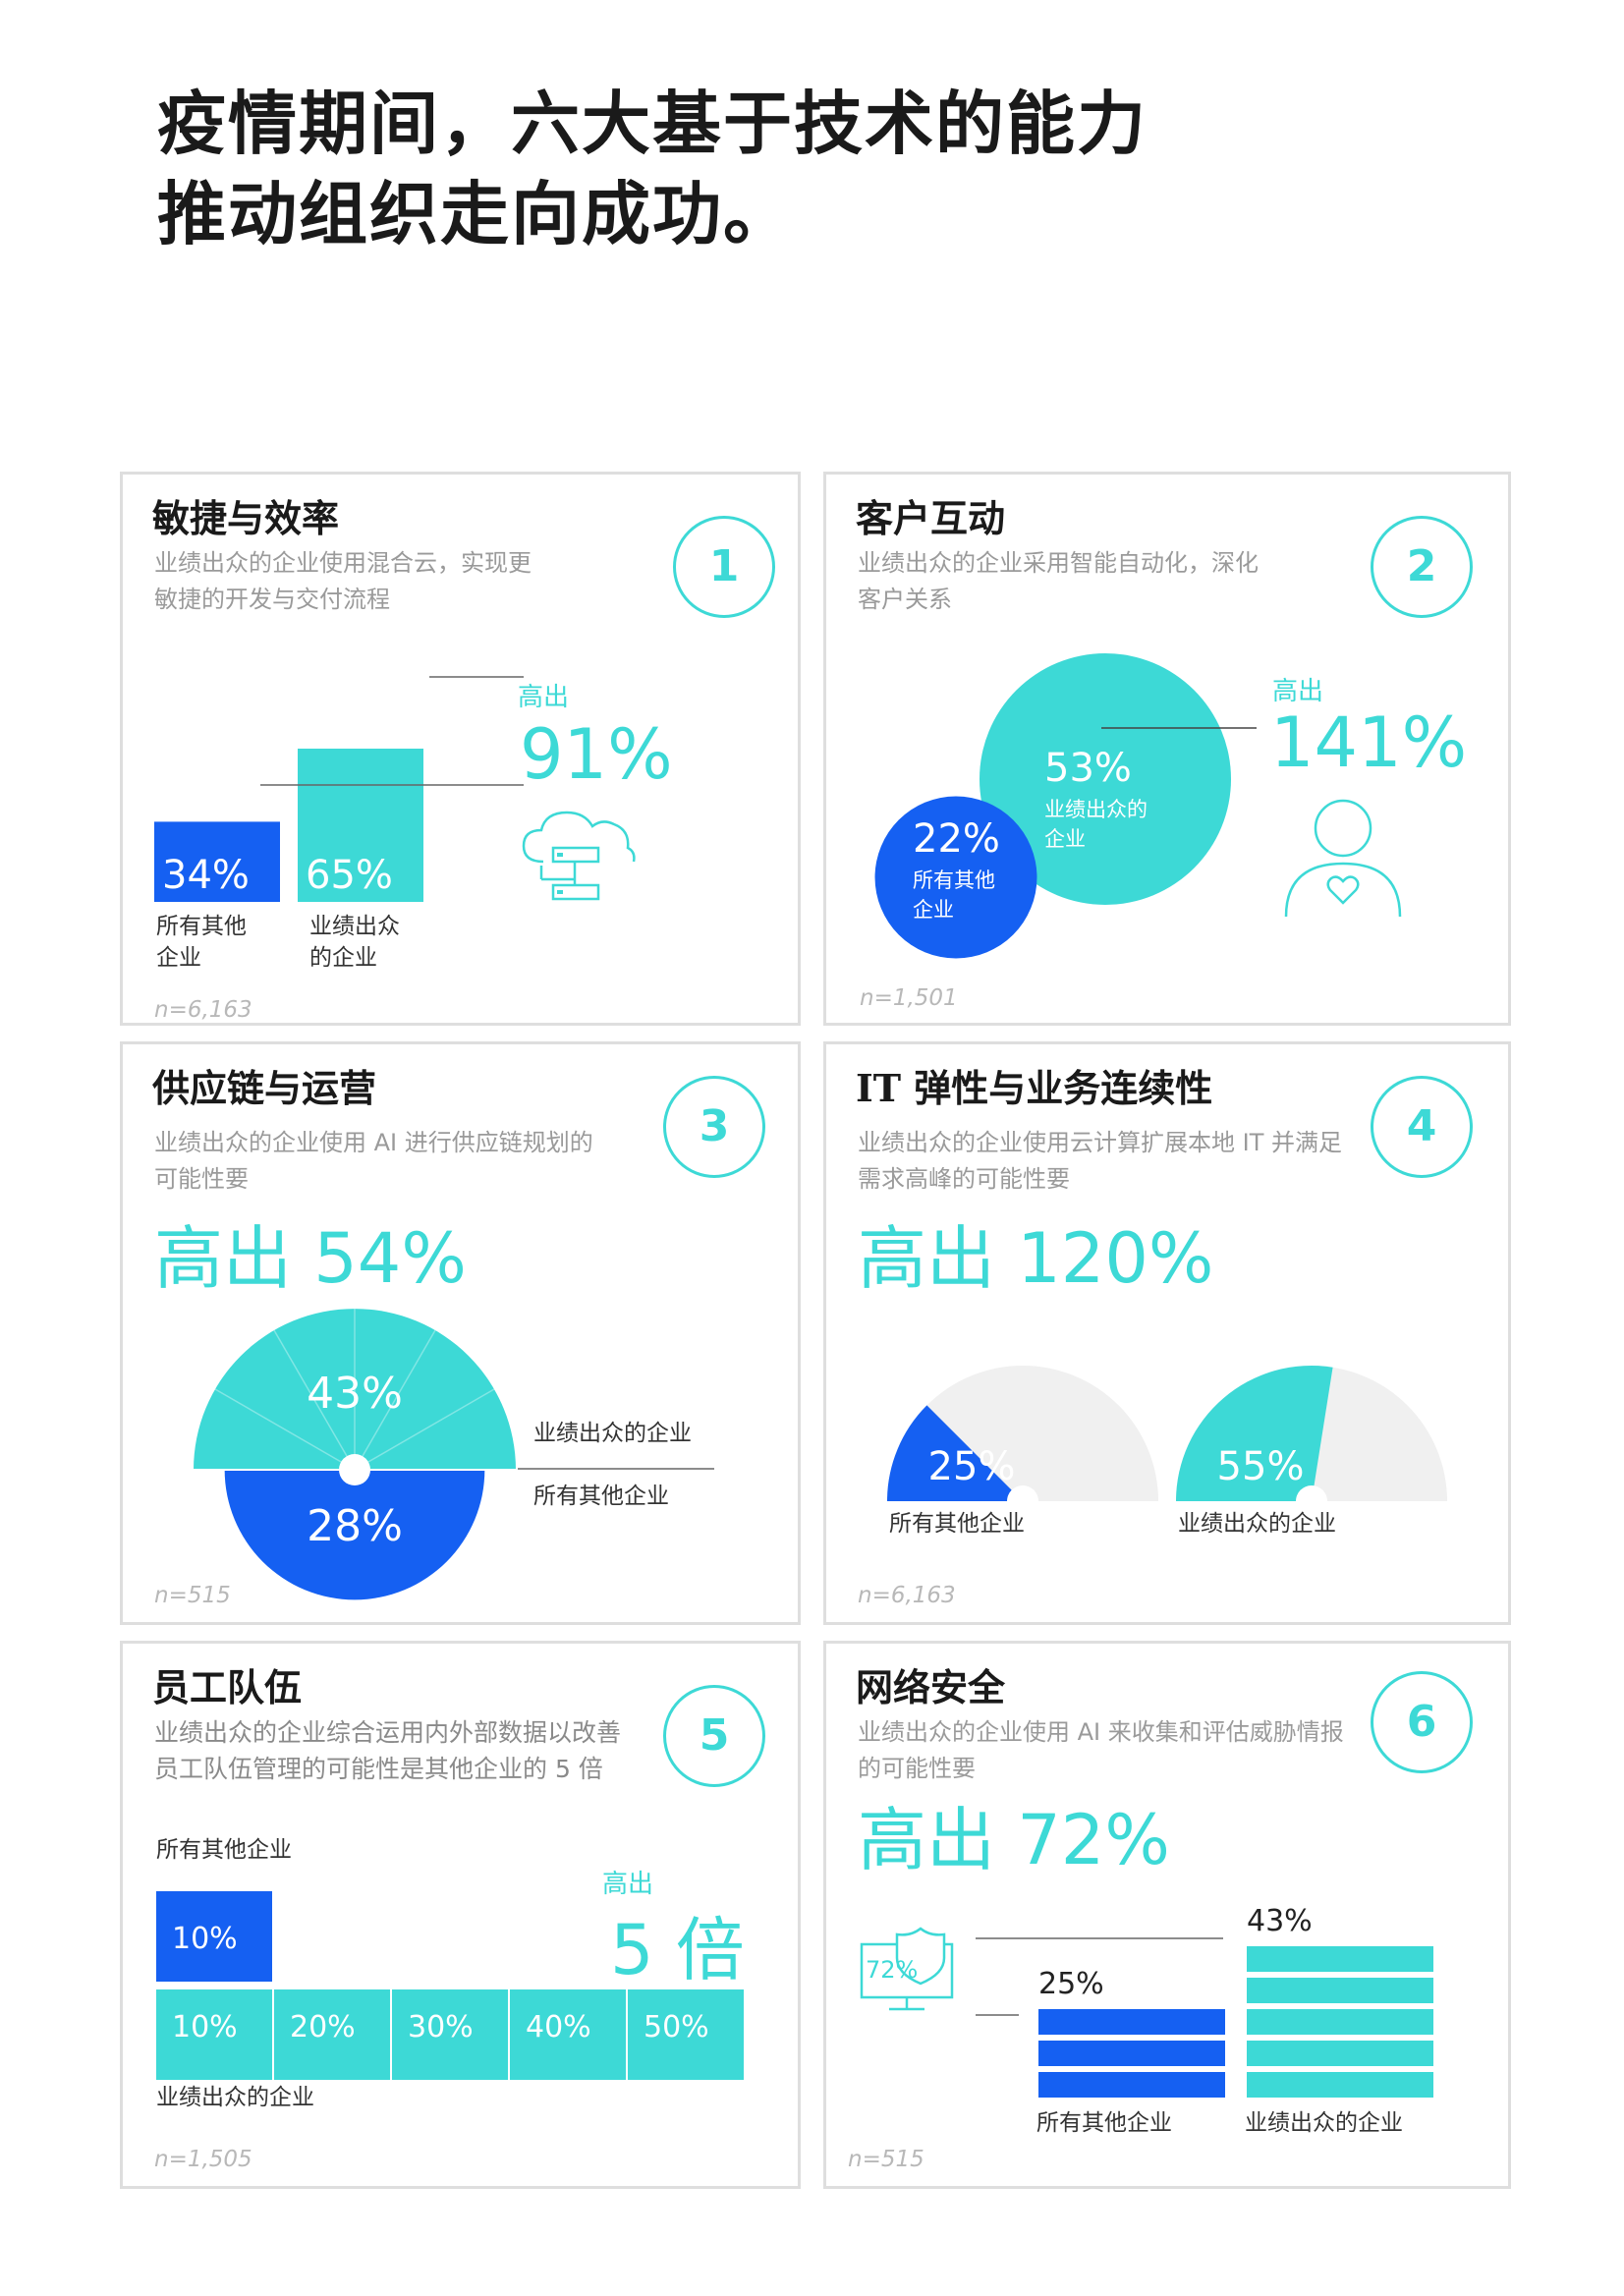 The image size is (1624, 2296). Describe the element at coordinates (558, 2027) in the screenshot. I see `segment-label: 40%` at that location.